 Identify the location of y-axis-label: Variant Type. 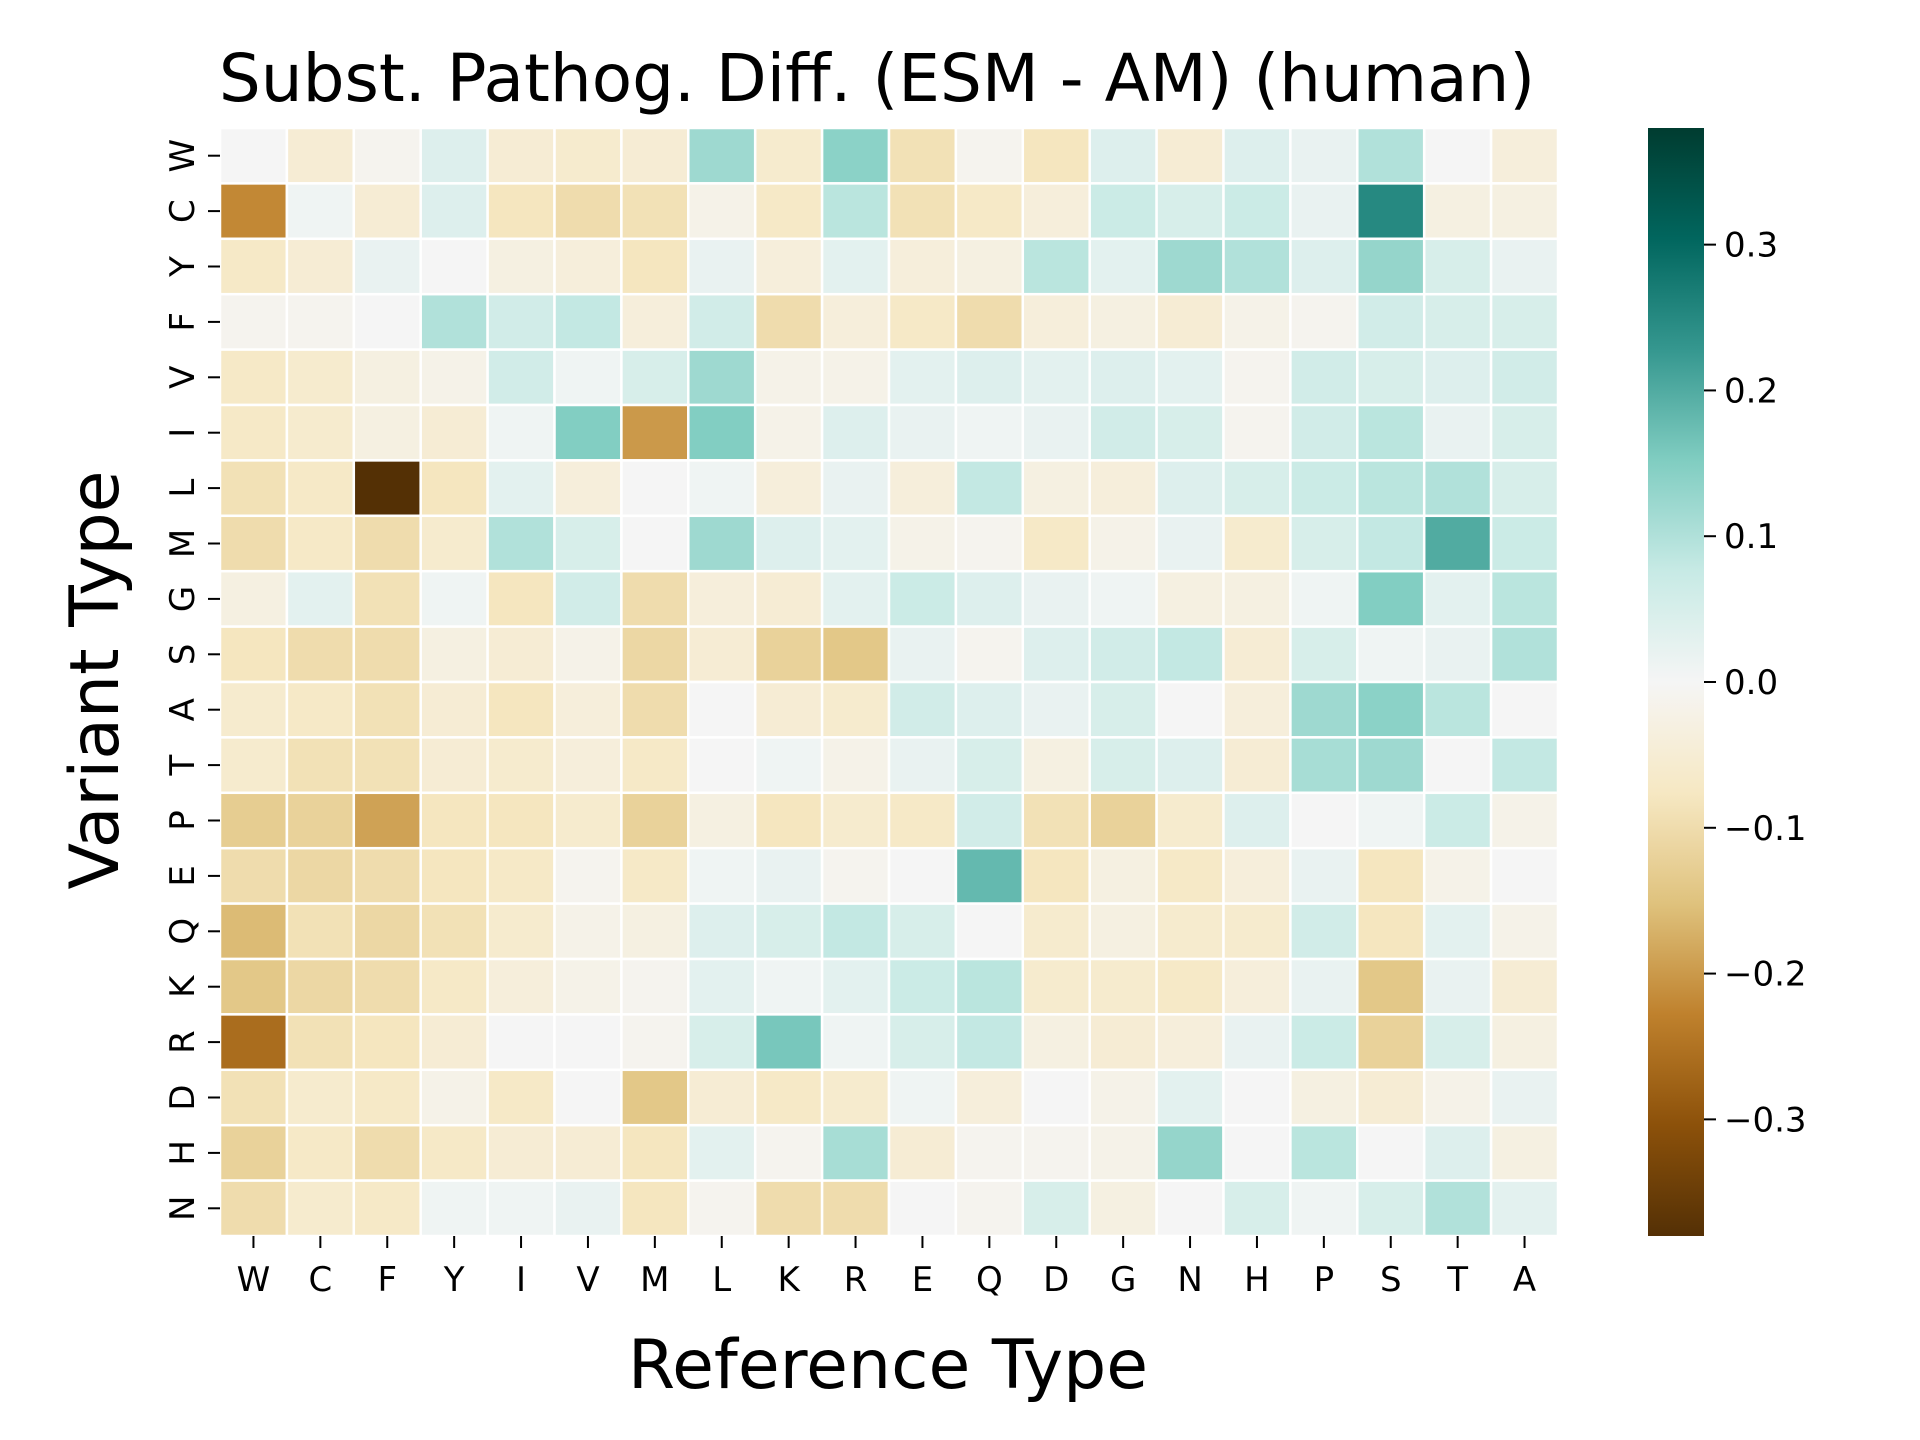
(95, 680).